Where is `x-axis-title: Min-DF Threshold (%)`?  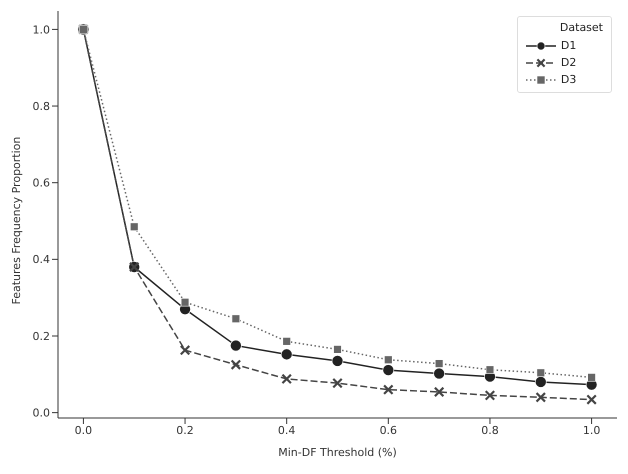
x-axis-title: Min-DF Threshold (%) is located at coordinates (337, 452).